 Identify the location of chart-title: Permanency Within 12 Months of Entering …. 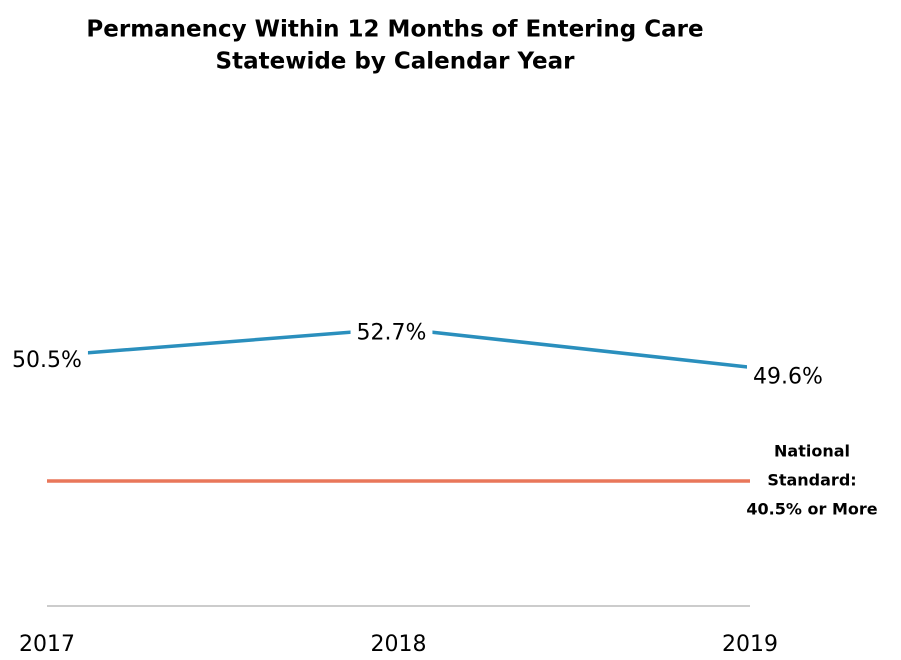
(394, 30).